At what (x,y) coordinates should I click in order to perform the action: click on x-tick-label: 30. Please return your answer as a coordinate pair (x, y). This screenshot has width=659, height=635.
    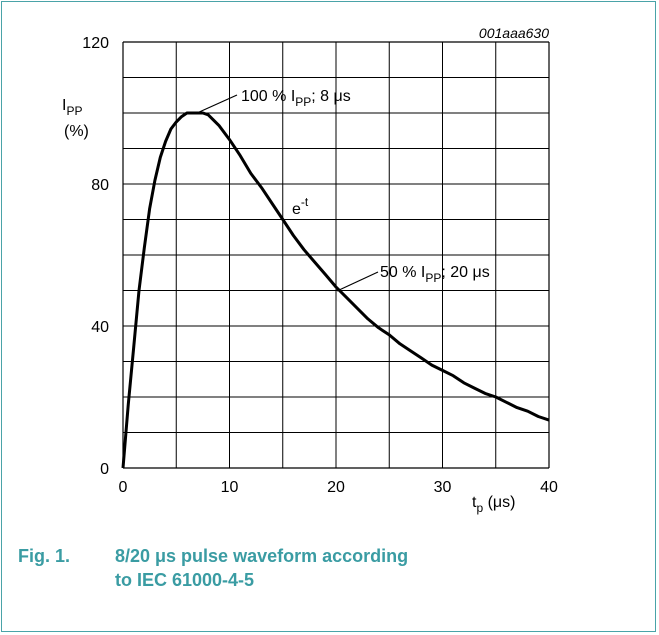
    Looking at the image, I should click on (443, 487).